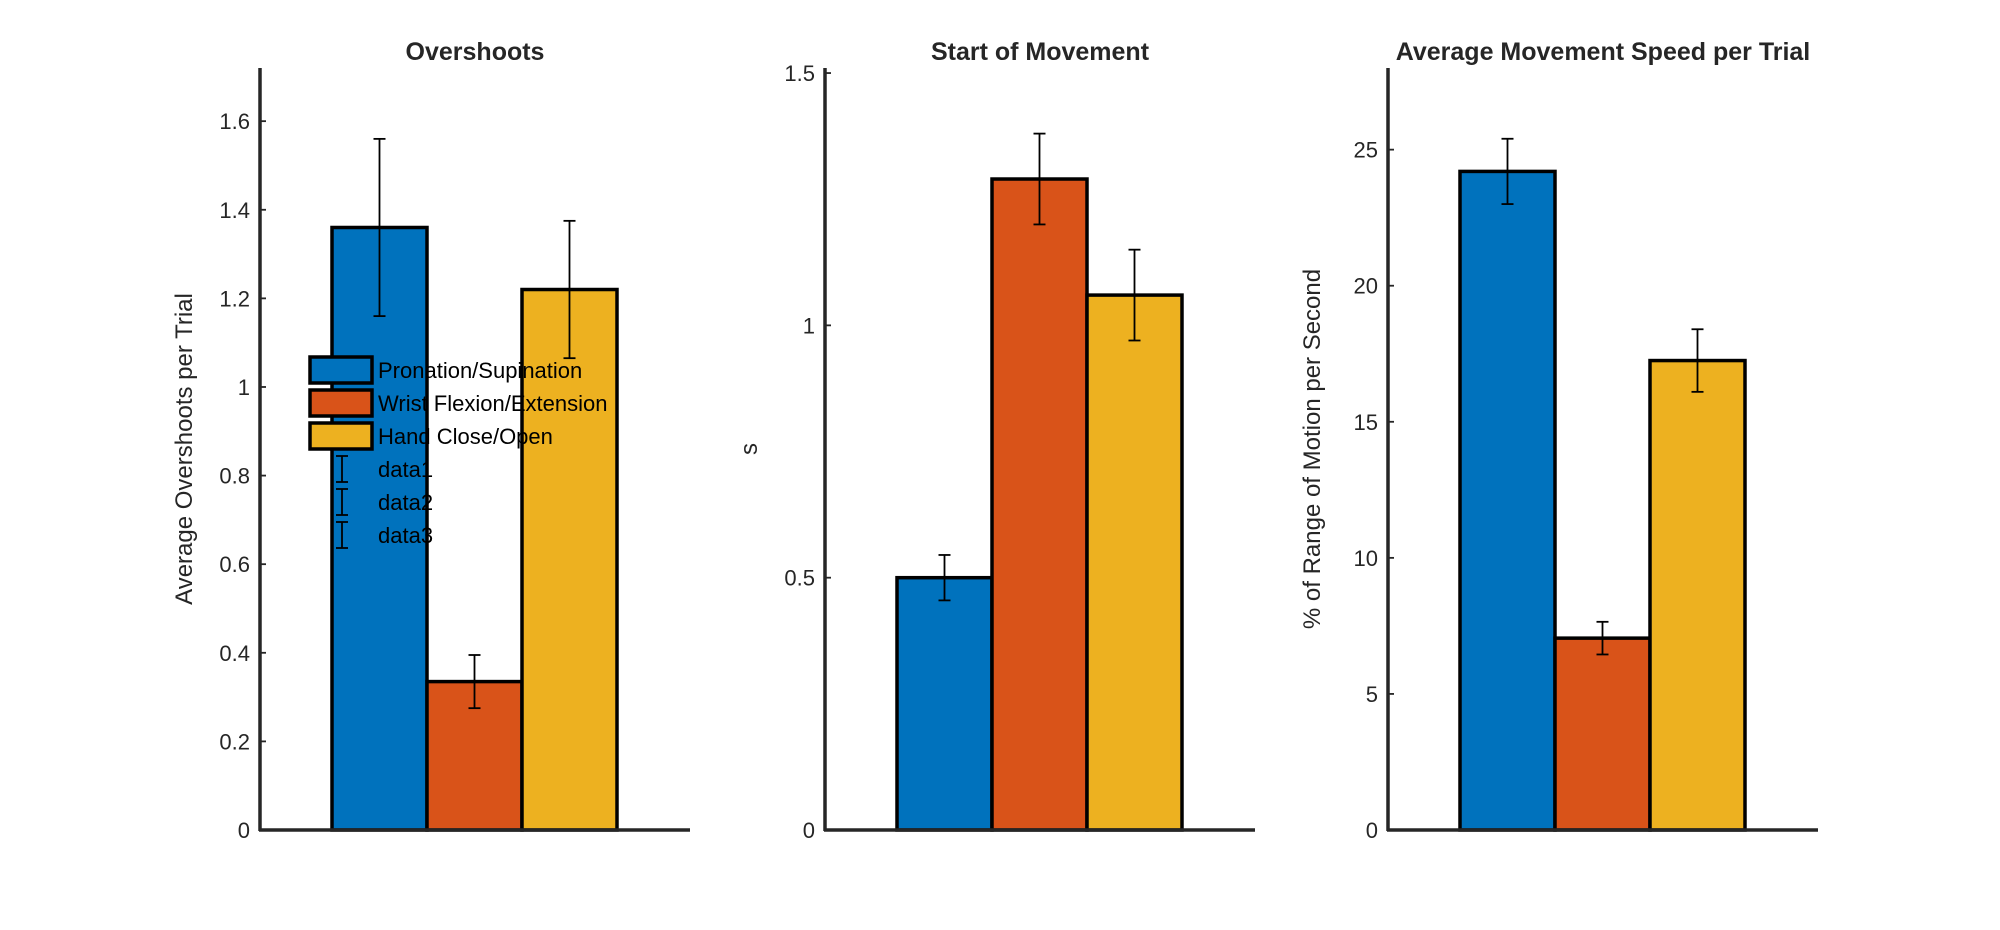  What do you see at coordinates (492, 403) in the screenshot?
I see `legend-label: Wrist Flexion/Extension` at bounding box center [492, 403].